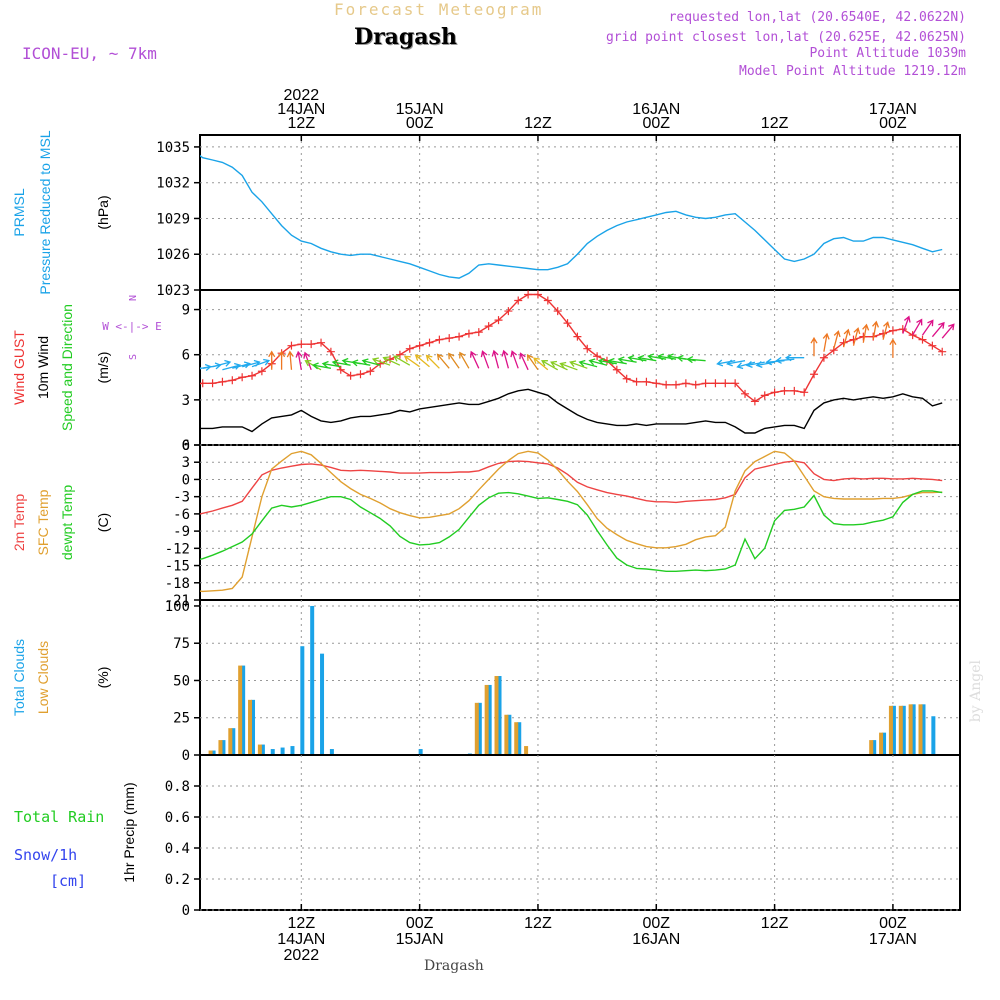 The width and height of the screenshot is (1000, 1000). What do you see at coordinates (19, 367) in the screenshot?
I see `ylabel-wind: Wind GUST` at bounding box center [19, 367].